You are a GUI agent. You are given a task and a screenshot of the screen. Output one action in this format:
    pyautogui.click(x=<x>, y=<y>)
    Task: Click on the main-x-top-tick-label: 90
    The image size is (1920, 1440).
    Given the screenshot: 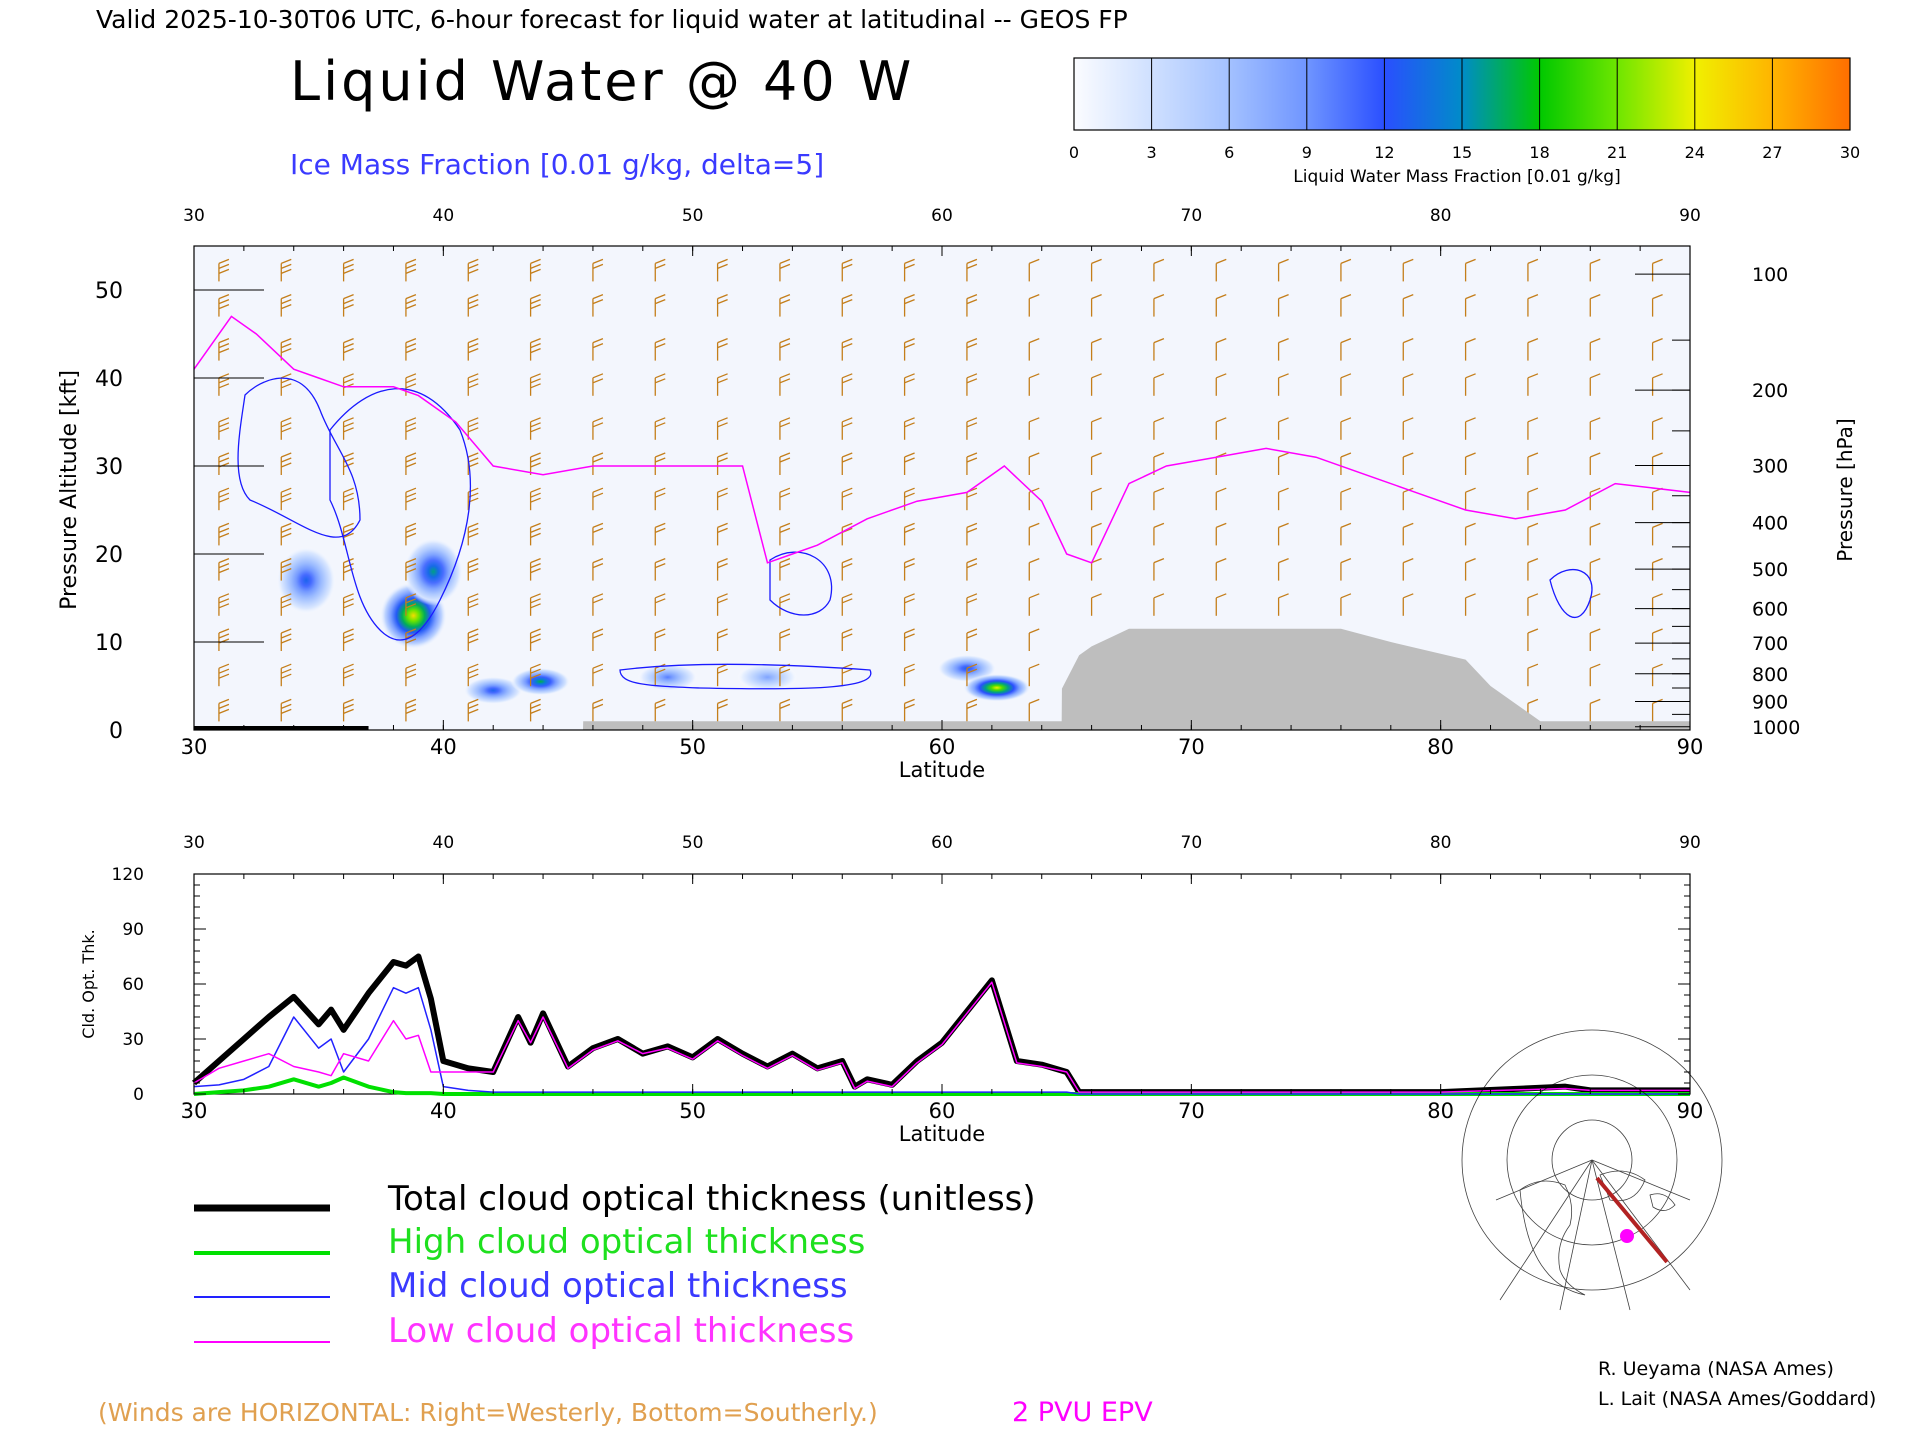 What is the action you would take?
    pyautogui.click(x=1690, y=216)
    